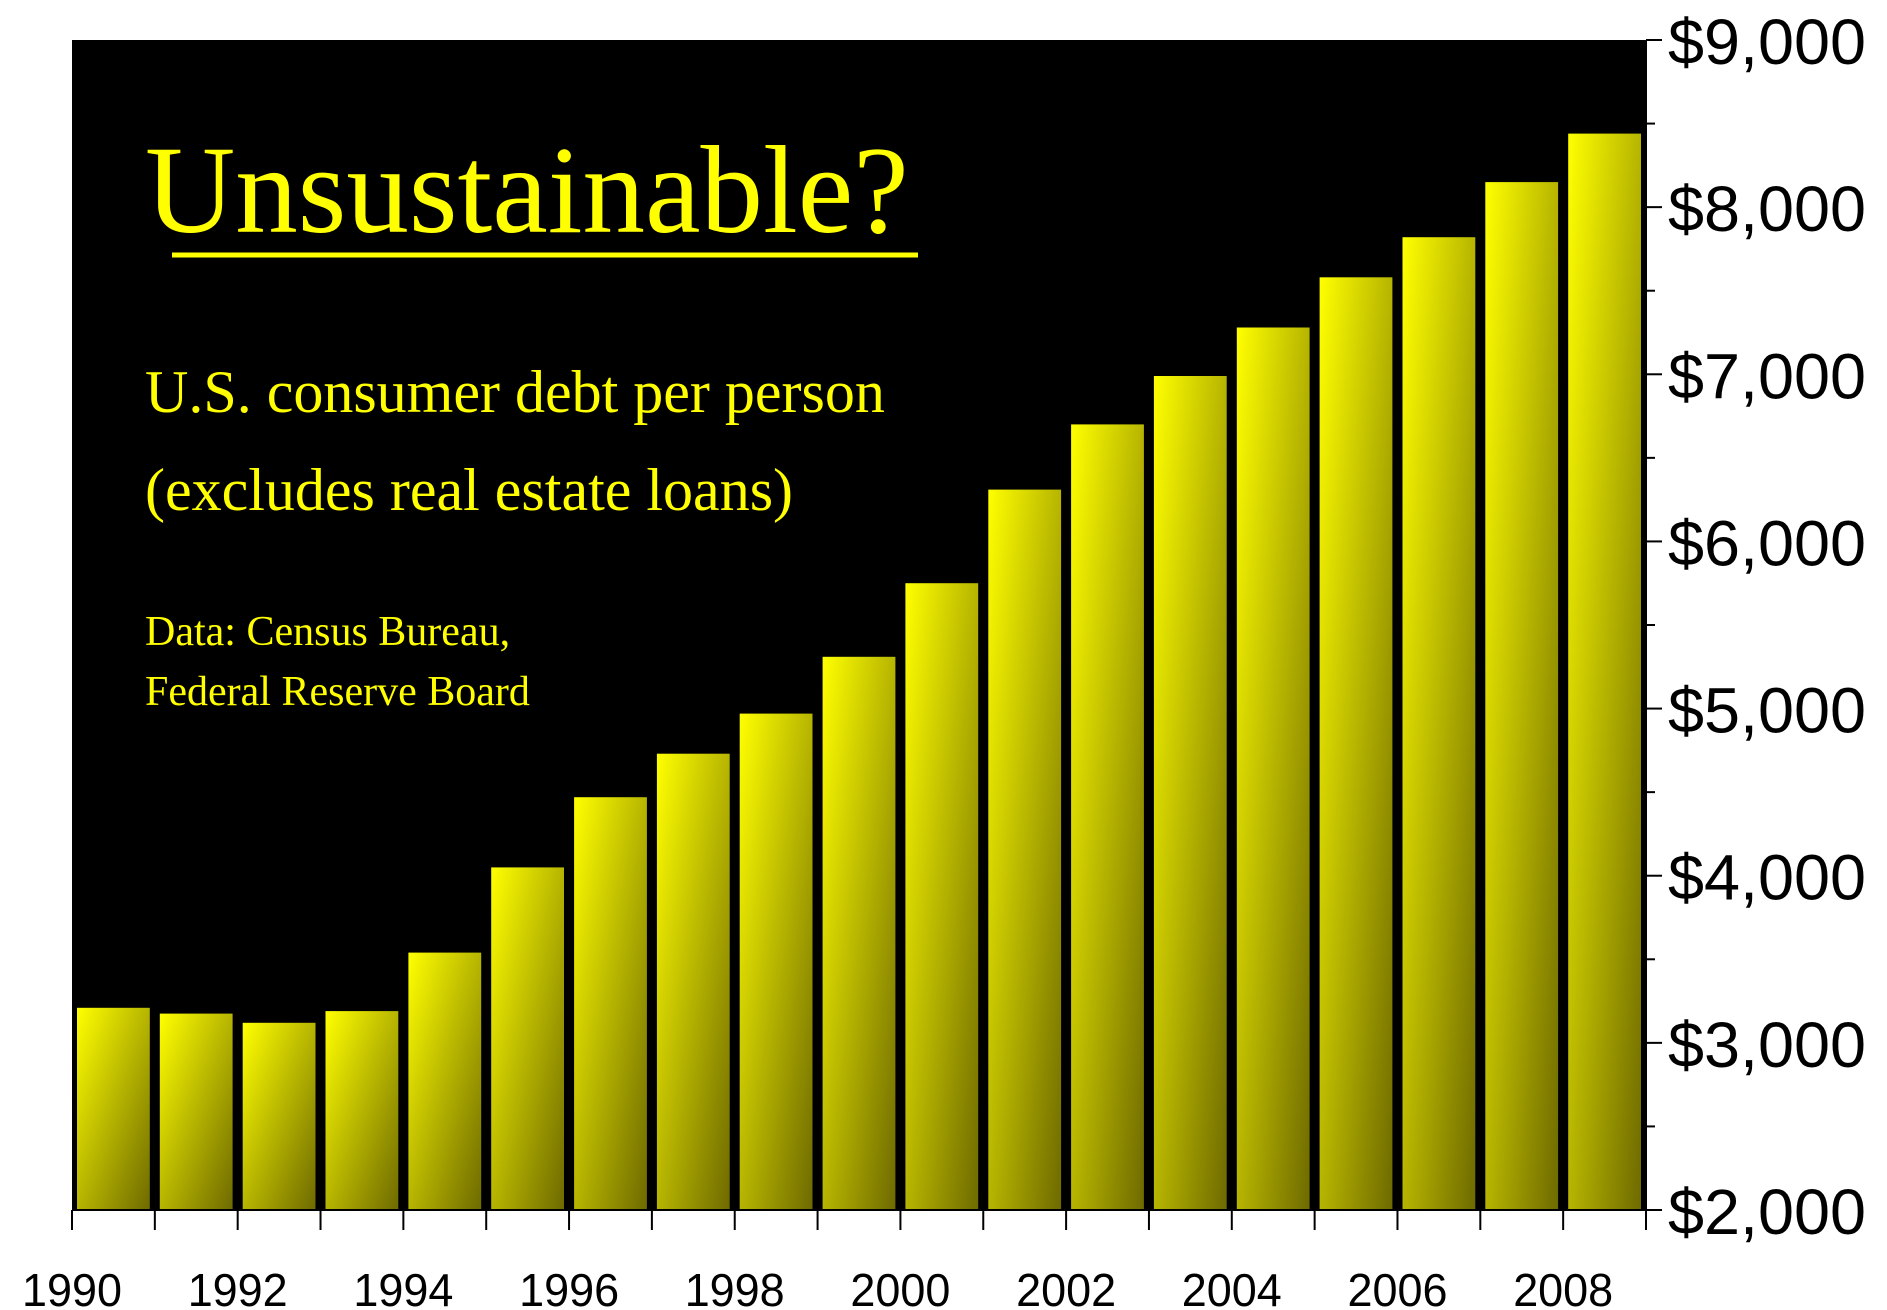 Image resolution: width=1887 pixels, height=1310 pixels. I want to click on source-note-line-1: Data: Census Bureau,, so click(327, 632).